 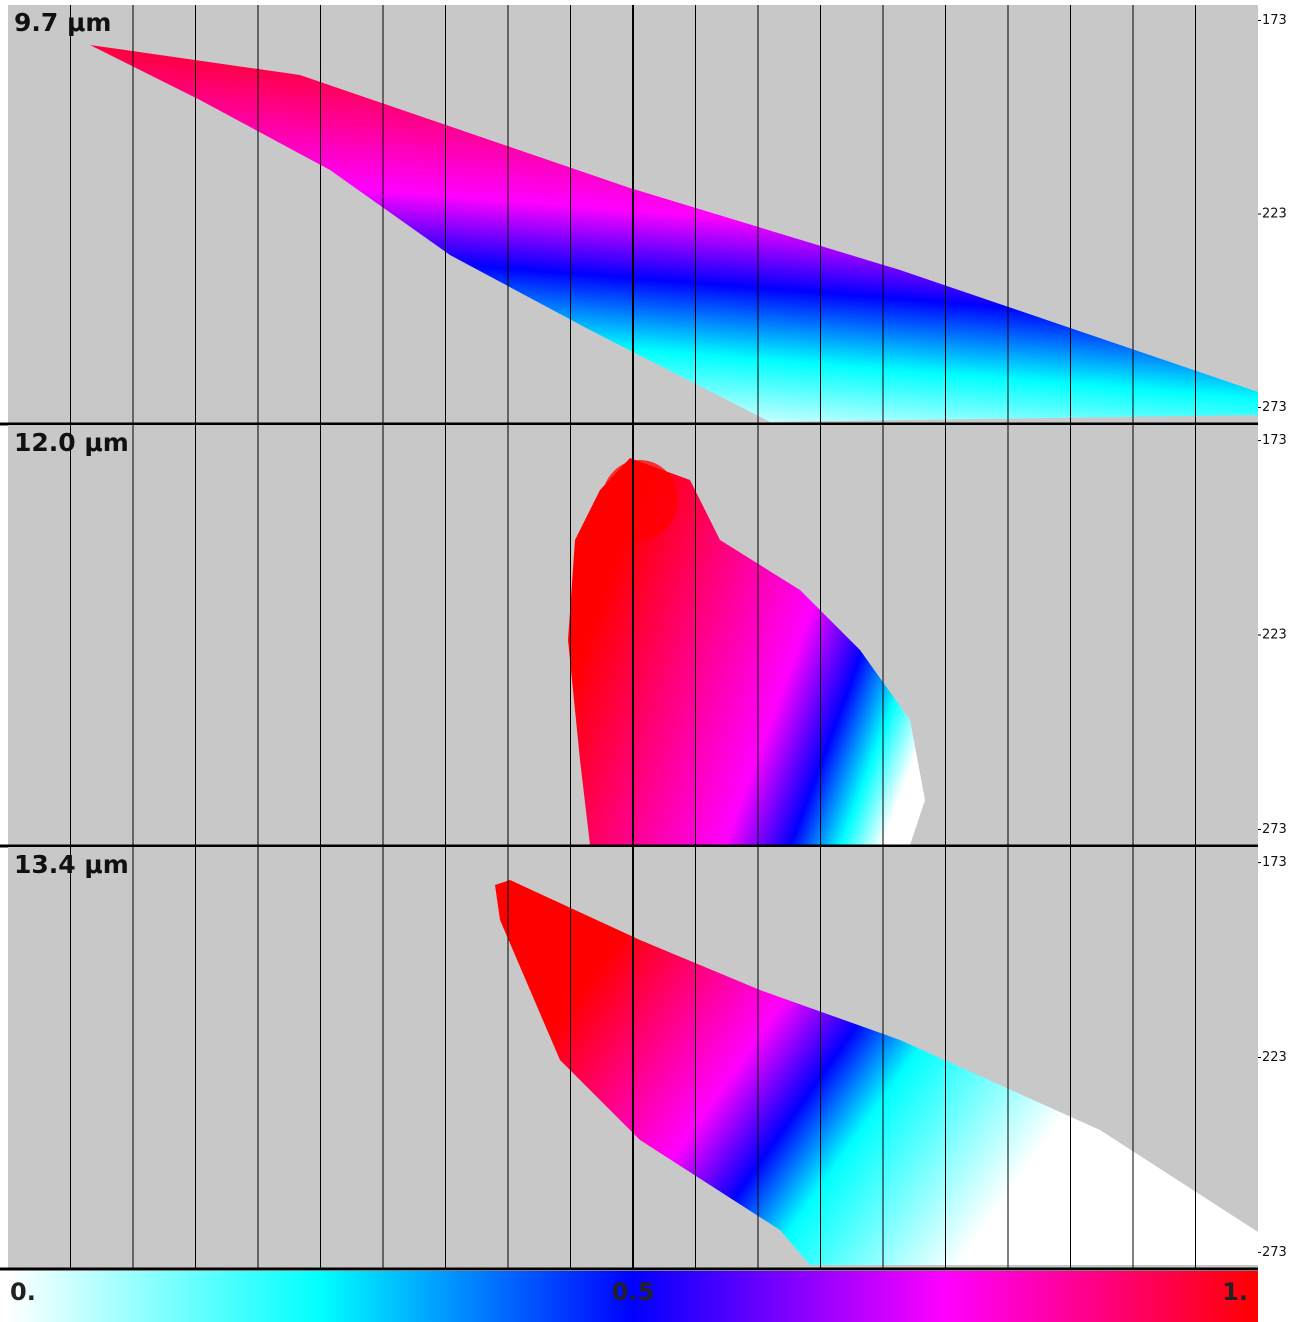 What do you see at coordinates (633, 1292) in the screenshot?
I see `colorbar-label: 0.5` at bounding box center [633, 1292].